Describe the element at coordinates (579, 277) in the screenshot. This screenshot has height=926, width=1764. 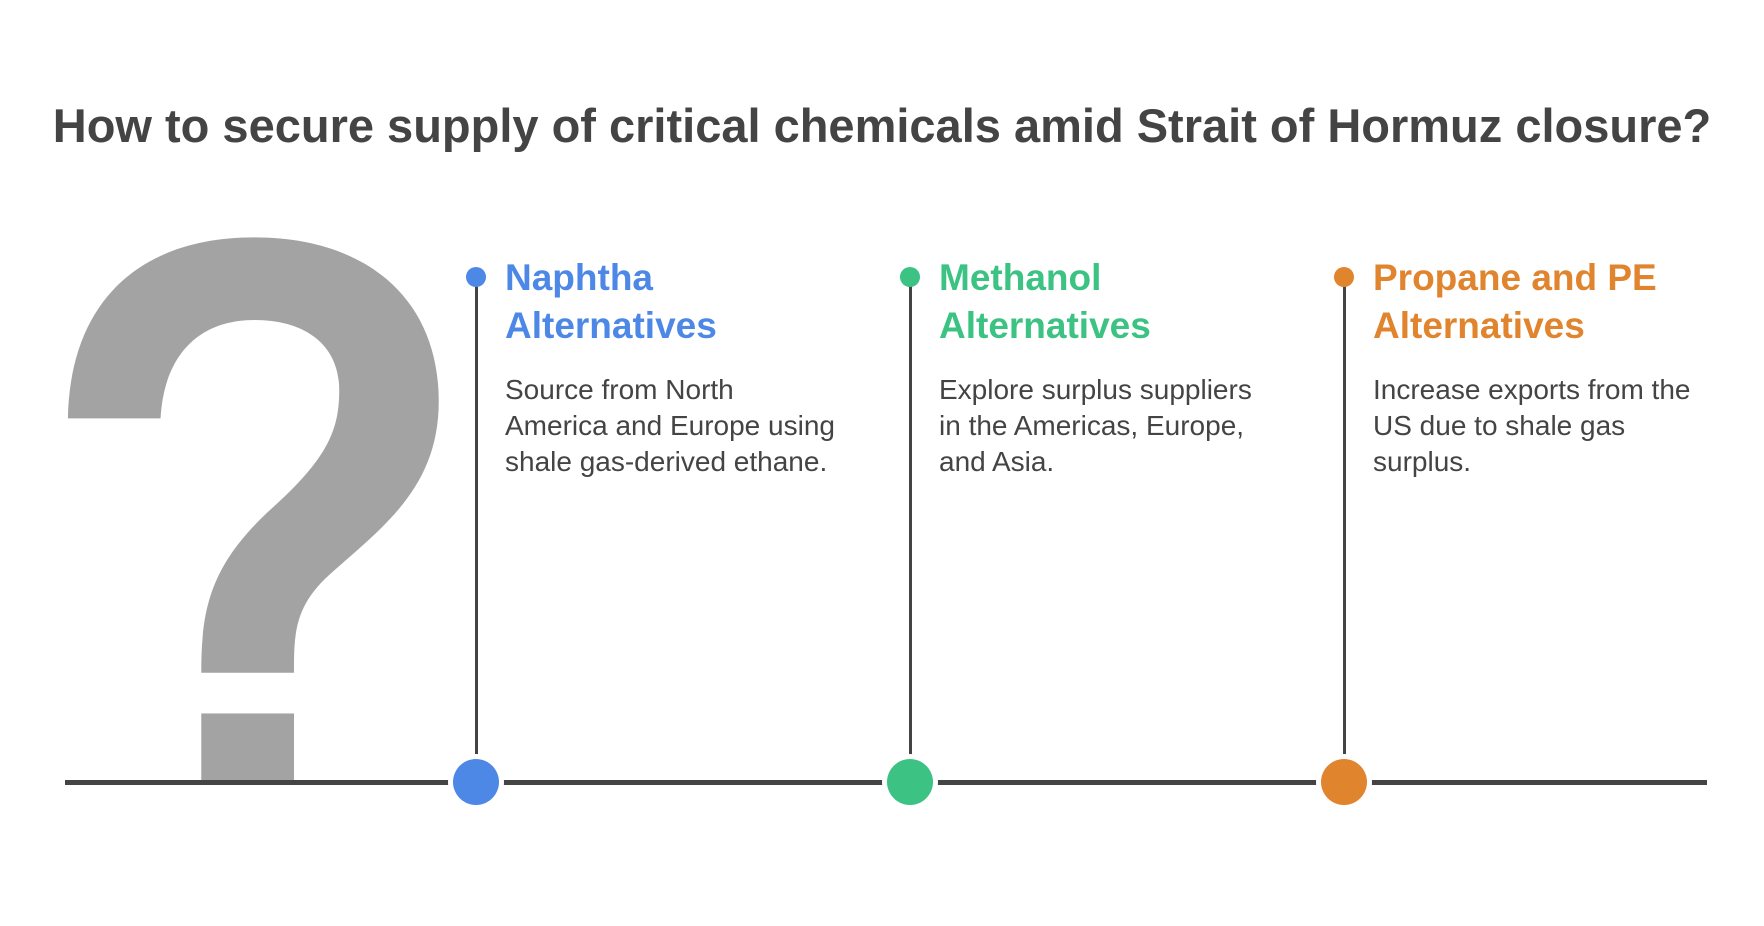
I see `heading-line: Naphtha` at that location.